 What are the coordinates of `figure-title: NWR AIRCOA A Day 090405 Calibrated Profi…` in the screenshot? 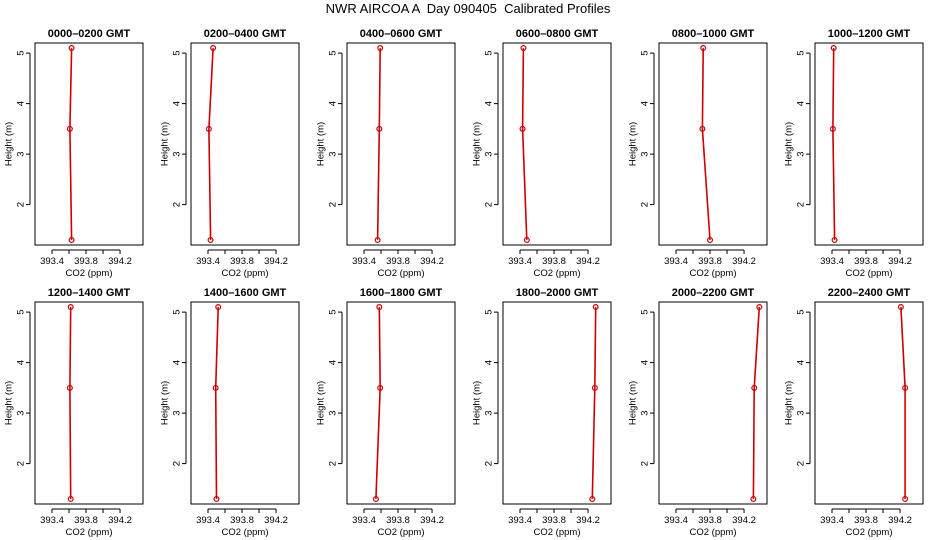 It's located at (468, 8).